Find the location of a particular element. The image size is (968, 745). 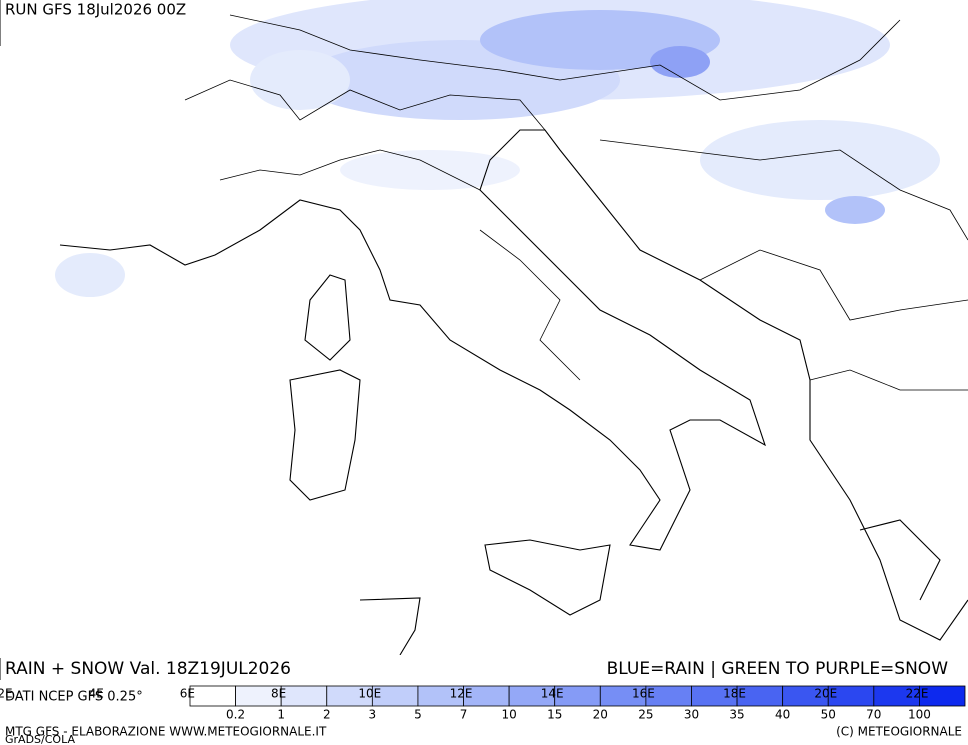

colorbar-label: 7 is located at coordinates (464, 715).